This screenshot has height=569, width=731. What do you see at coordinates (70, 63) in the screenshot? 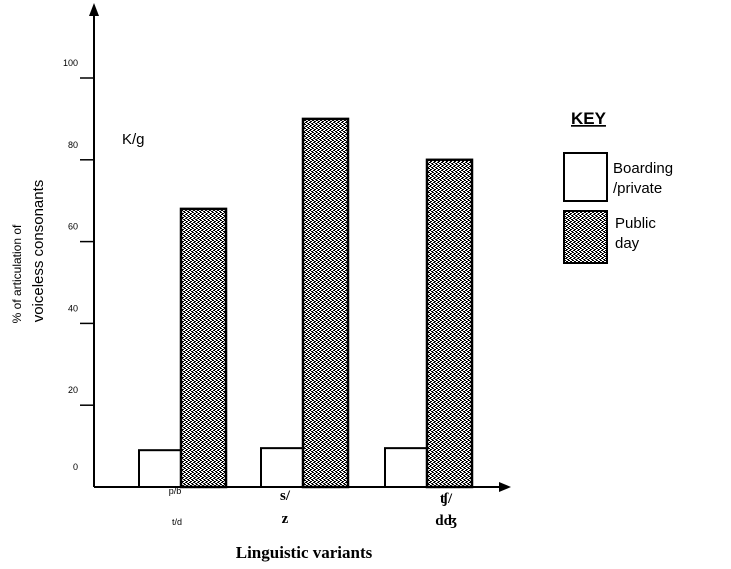
I see `y-tick-label-100: 100` at bounding box center [70, 63].